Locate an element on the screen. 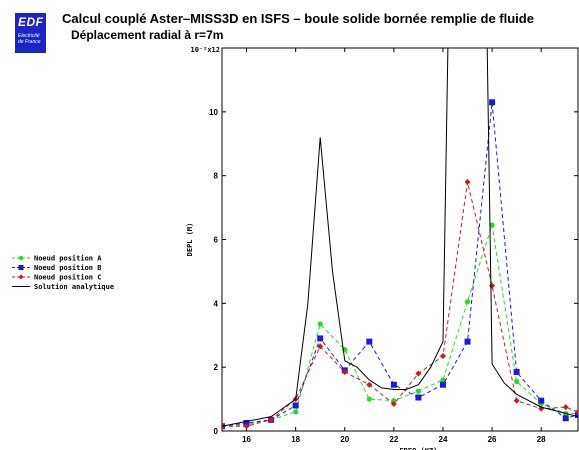  logo-sub-line-1: Electricité is located at coordinates (29, 36).